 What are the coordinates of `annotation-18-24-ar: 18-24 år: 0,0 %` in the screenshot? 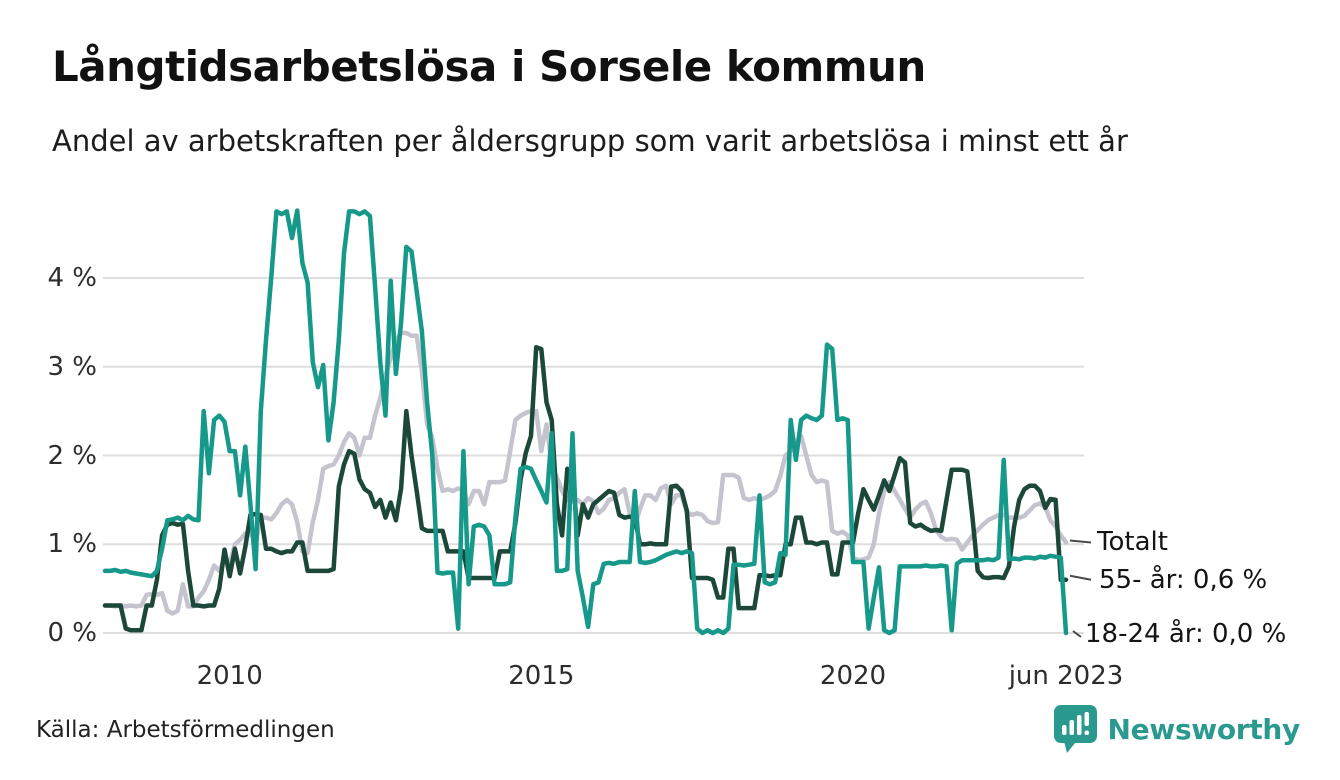 It's located at (1186, 634).